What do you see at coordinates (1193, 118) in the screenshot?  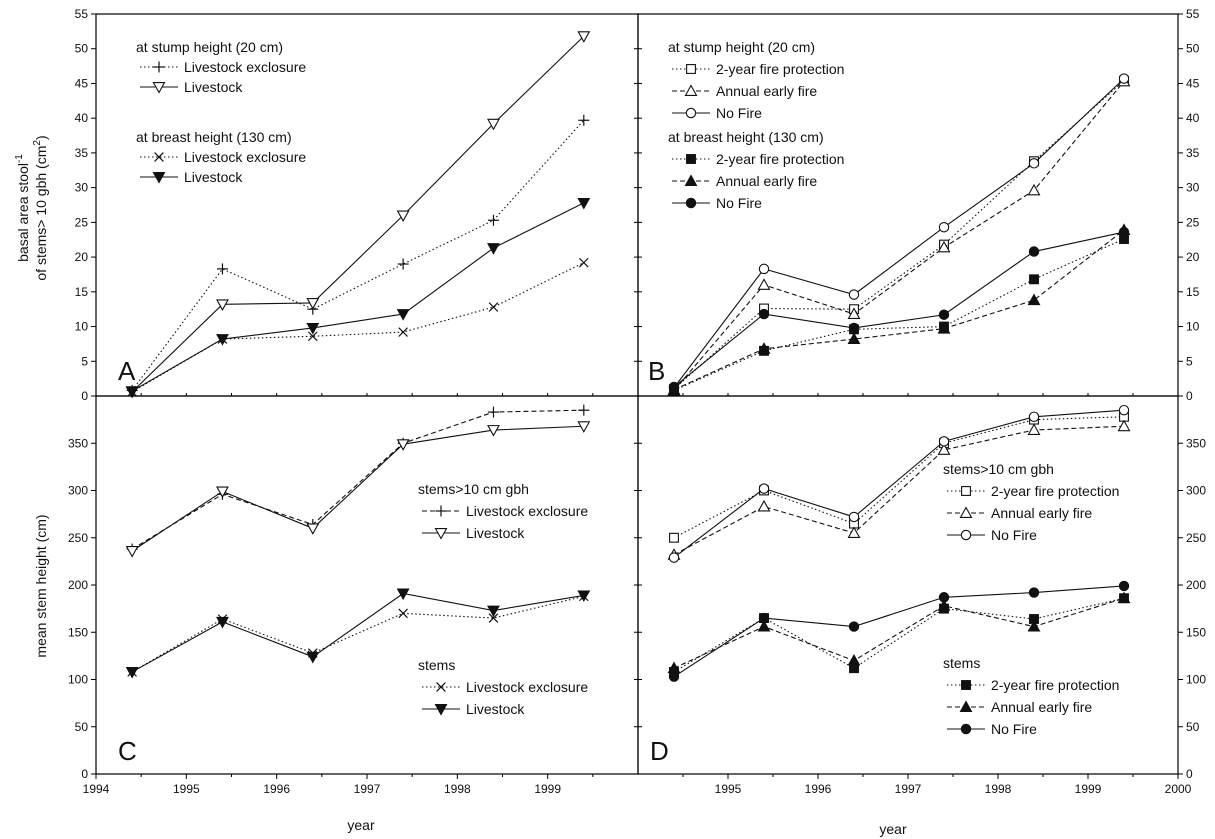 I see `panel-b-y-tick-label: 40` at bounding box center [1193, 118].